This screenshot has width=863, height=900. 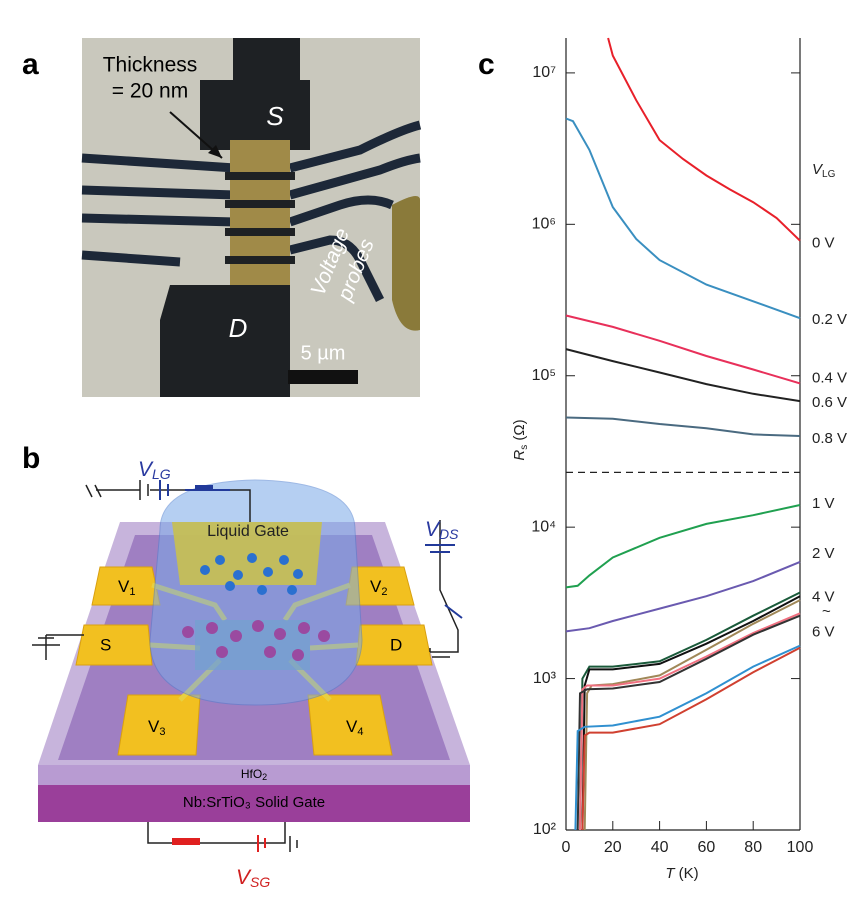 I want to click on x-tick-label: 100, so click(x=800, y=847).